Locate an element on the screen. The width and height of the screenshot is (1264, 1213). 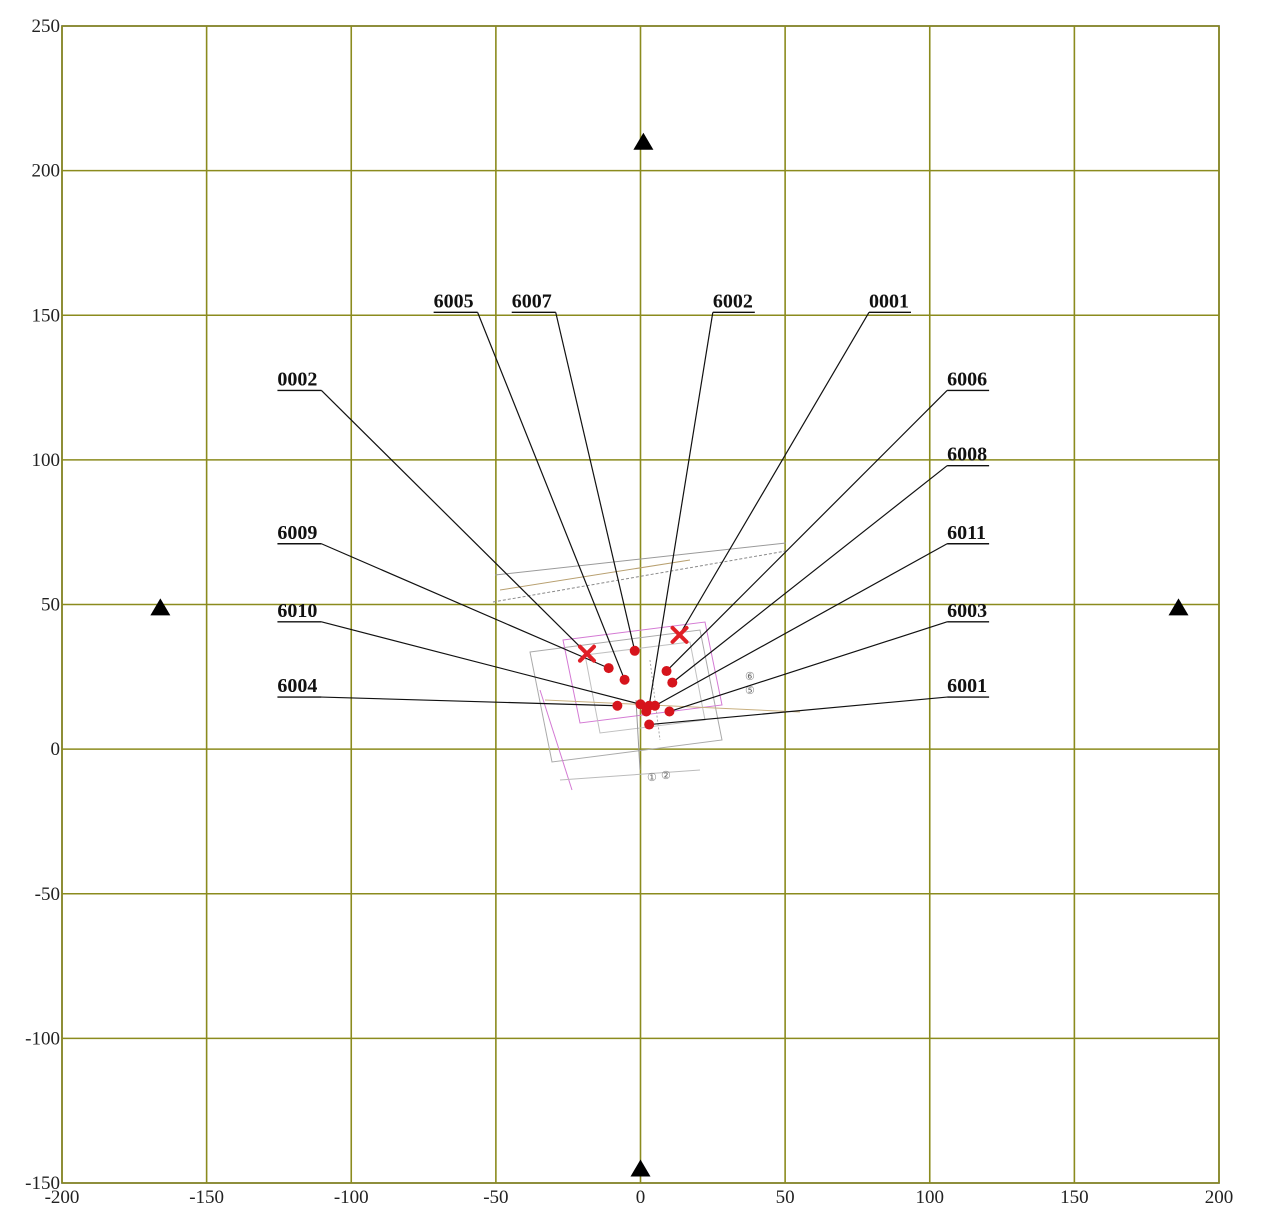
point-label: 6010 is located at coordinates (297, 611).